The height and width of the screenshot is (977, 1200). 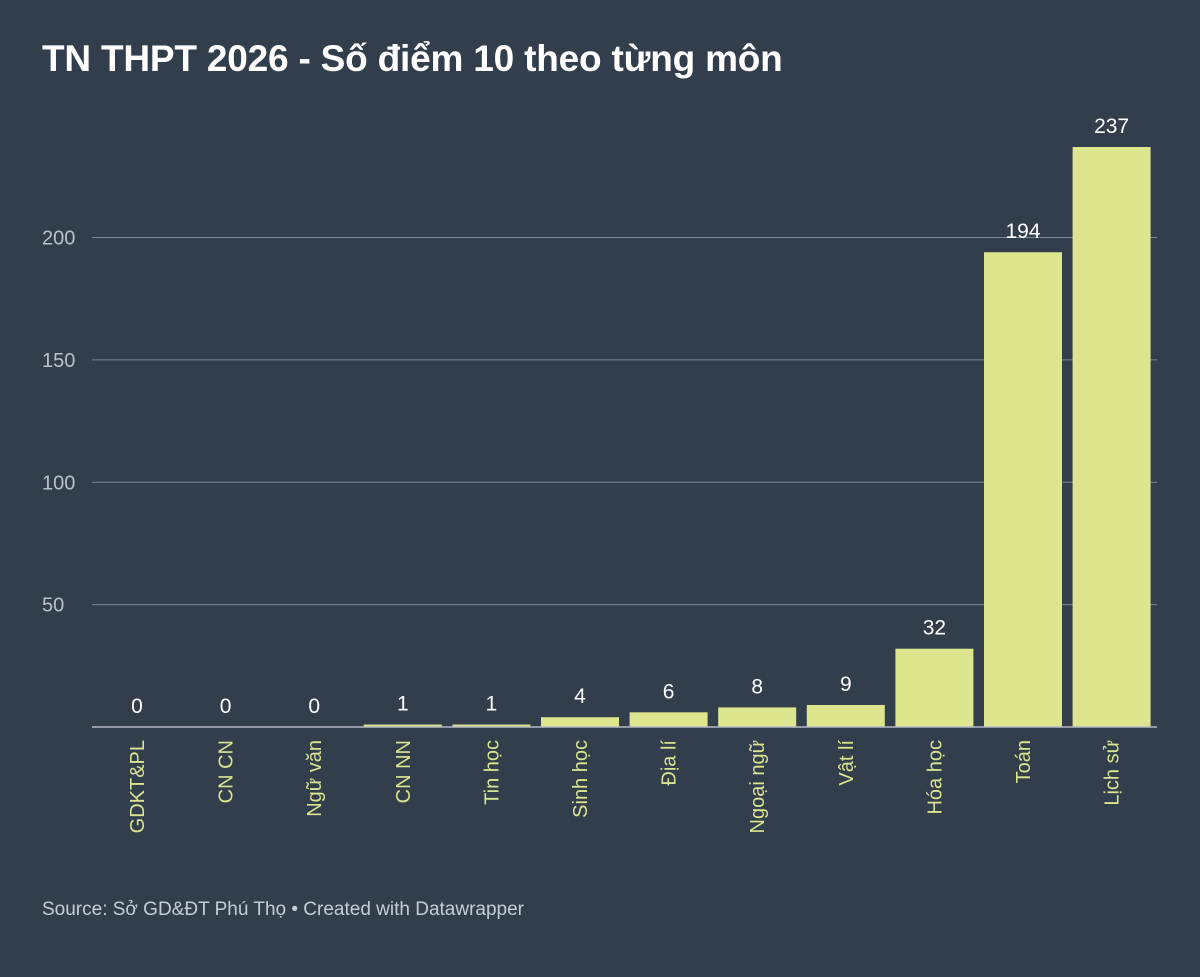 I want to click on category-label: Toán, so click(x=1024, y=761).